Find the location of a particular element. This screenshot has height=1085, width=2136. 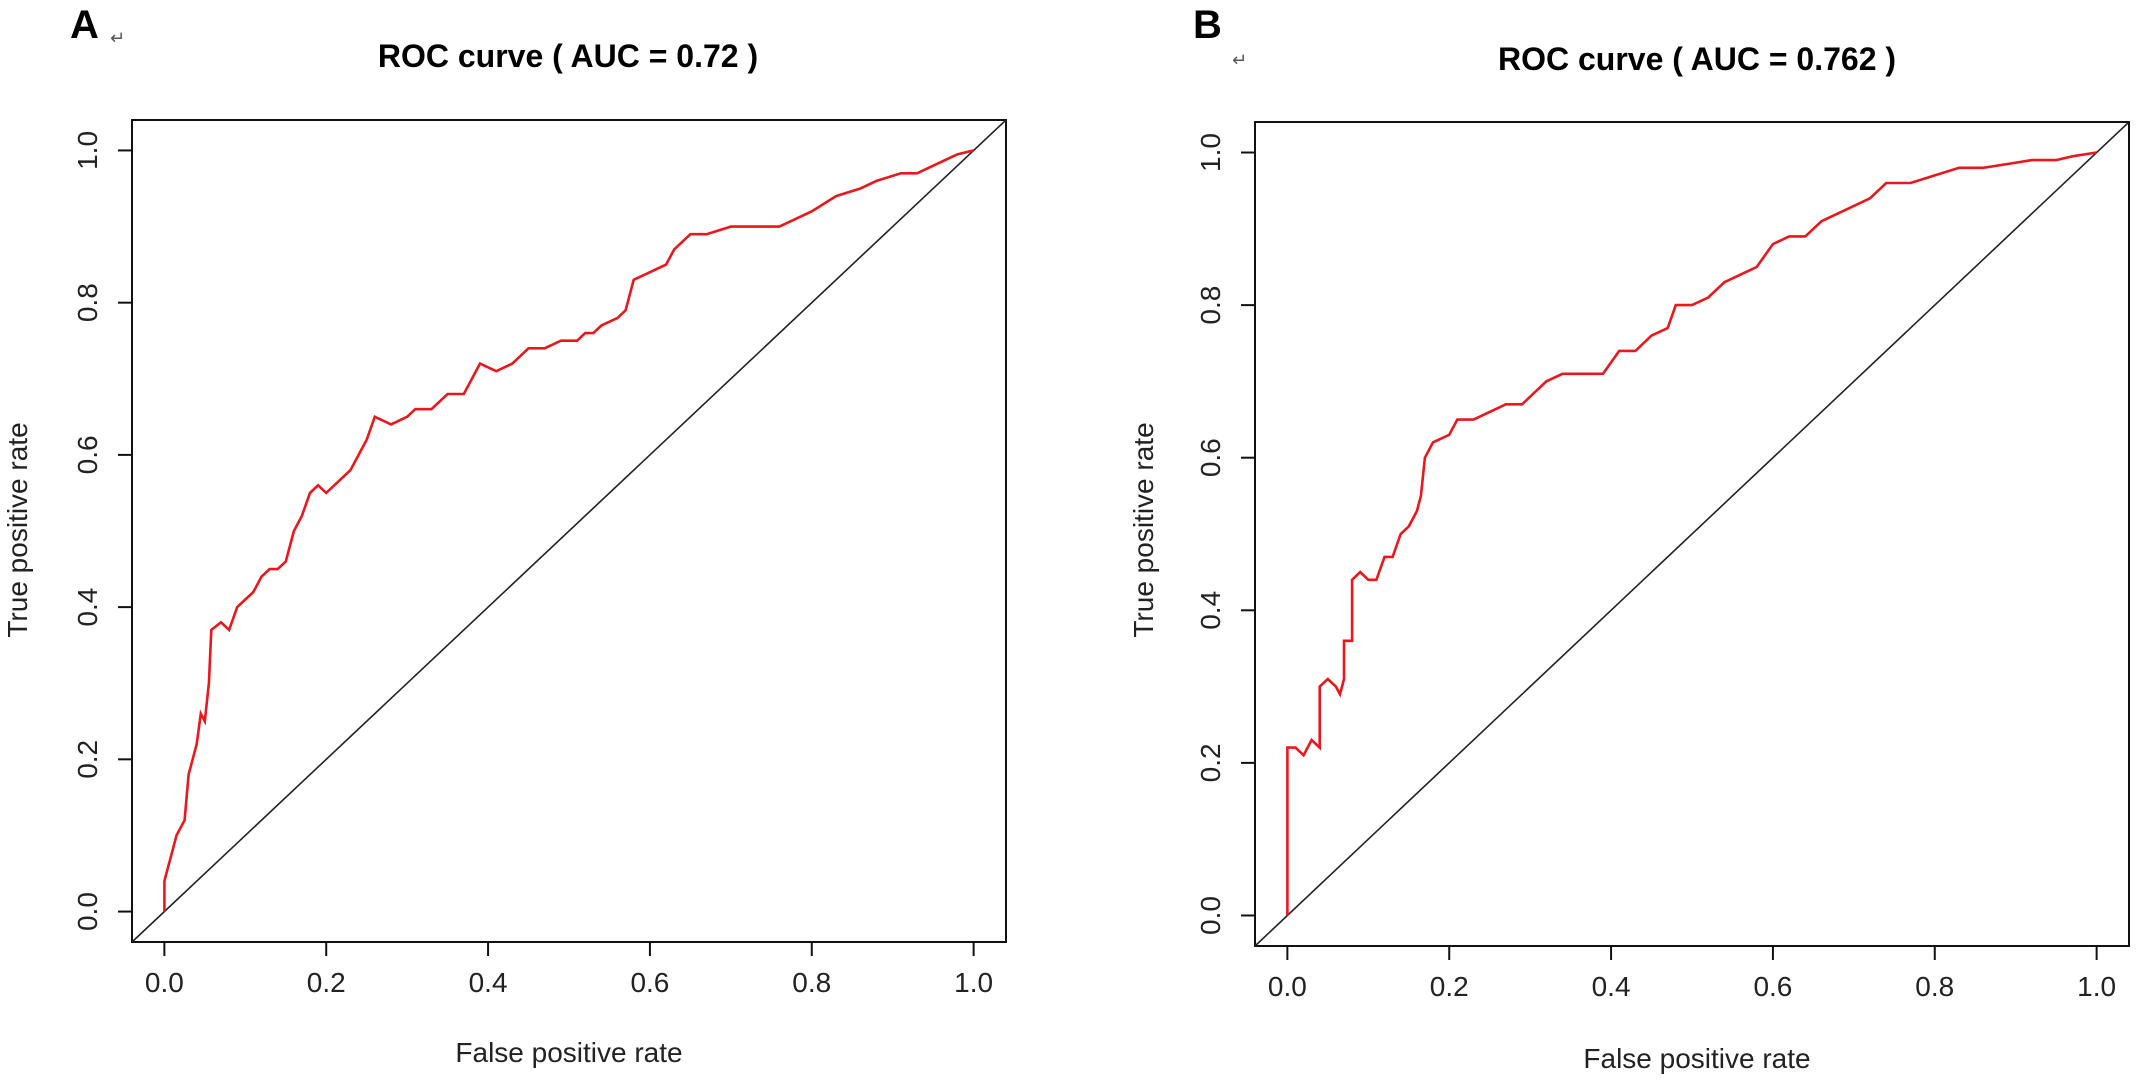

y-tick-label-a: 0.6 is located at coordinates (87, 454).